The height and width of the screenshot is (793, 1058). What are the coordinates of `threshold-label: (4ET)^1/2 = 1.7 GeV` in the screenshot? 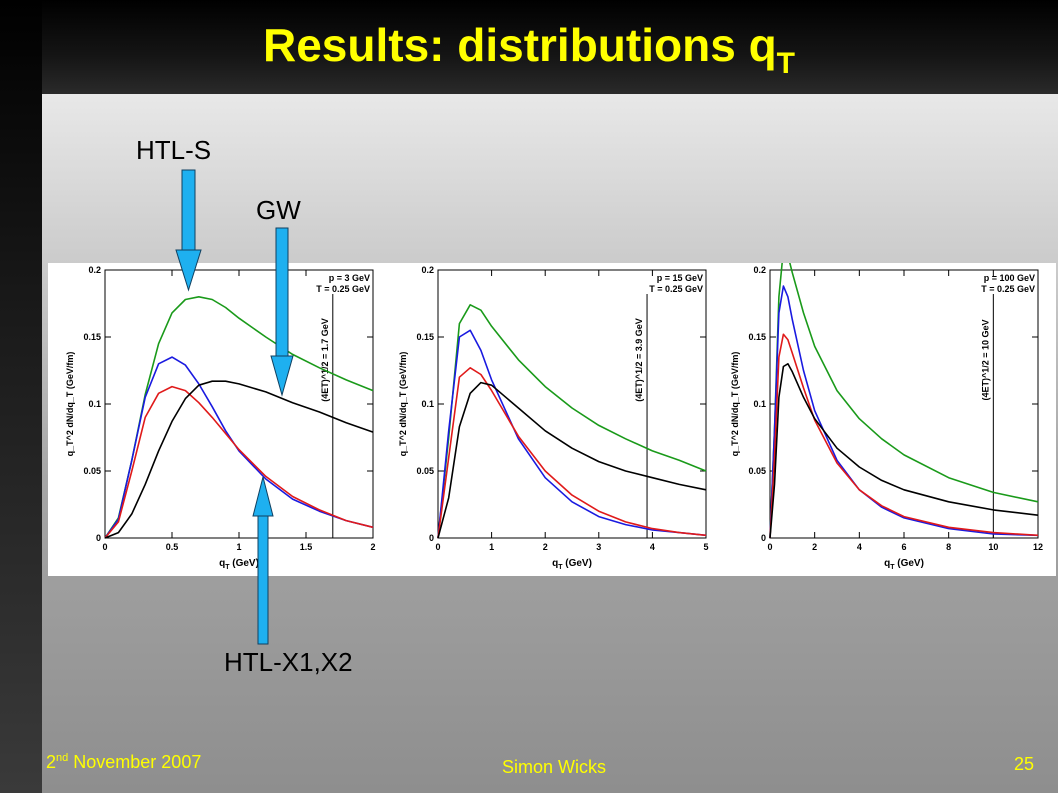 It's located at (325, 360).